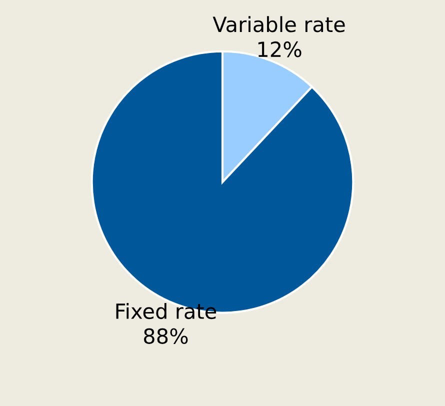 The image size is (445, 406). Describe the element at coordinates (166, 311) in the screenshot. I see `slice-label: Fixed rate` at that location.